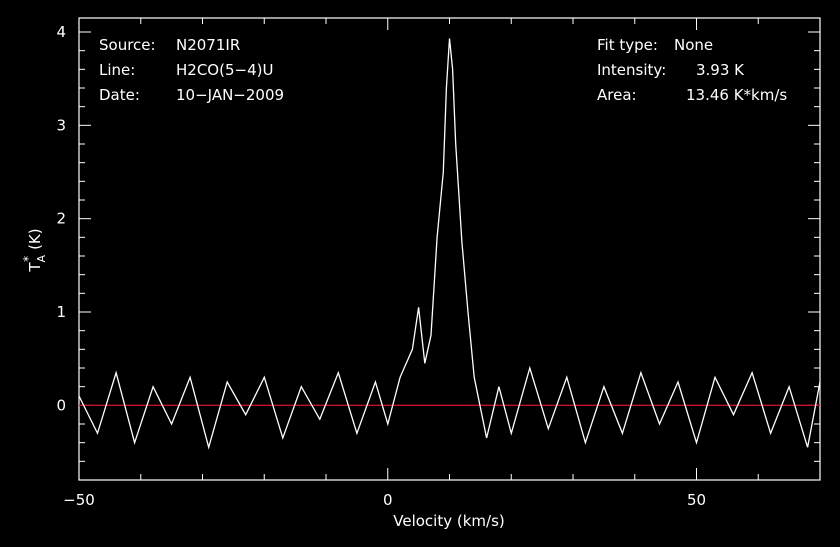 Image resolution: width=840 pixels, height=547 pixels. What do you see at coordinates (127, 45) in the screenshot?
I see `source-label: Source:` at bounding box center [127, 45].